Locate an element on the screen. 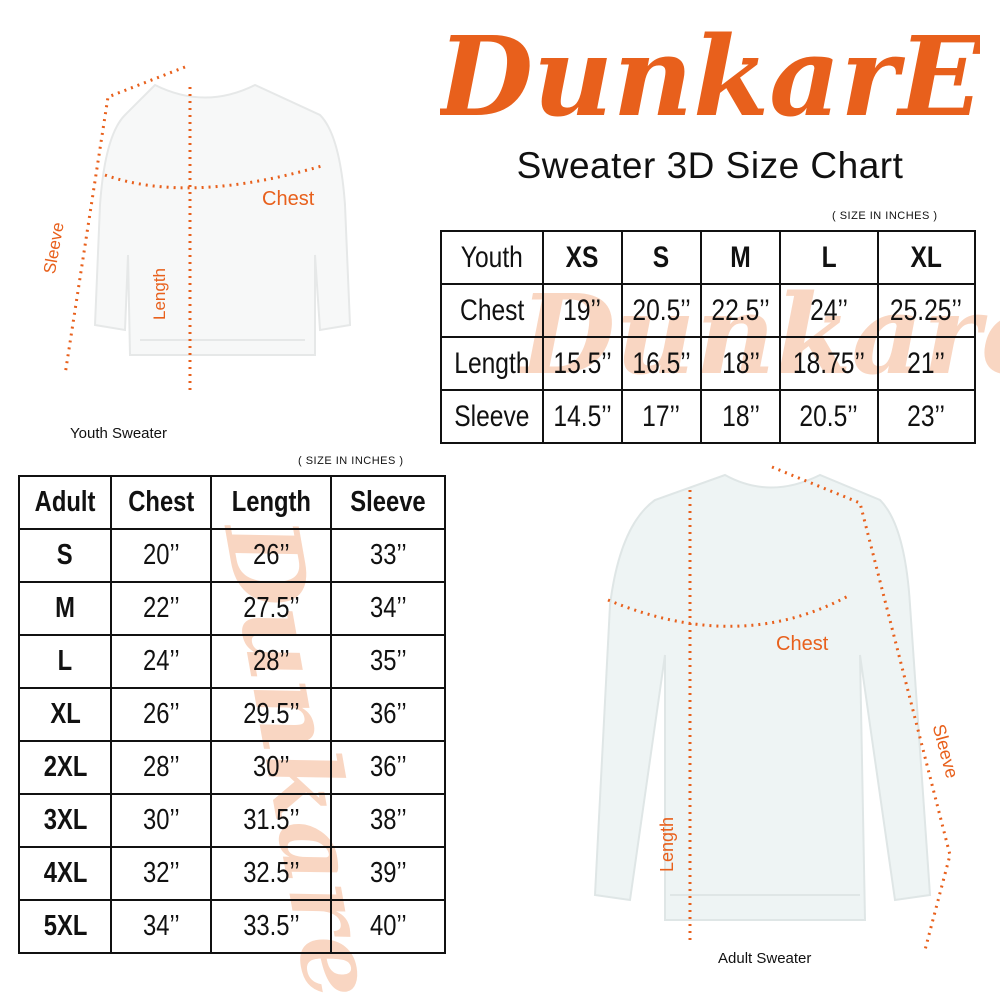 The width and height of the screenshot is (1000, 1007). cell-text: 18.75’’ is located at coordinates (828, 363).